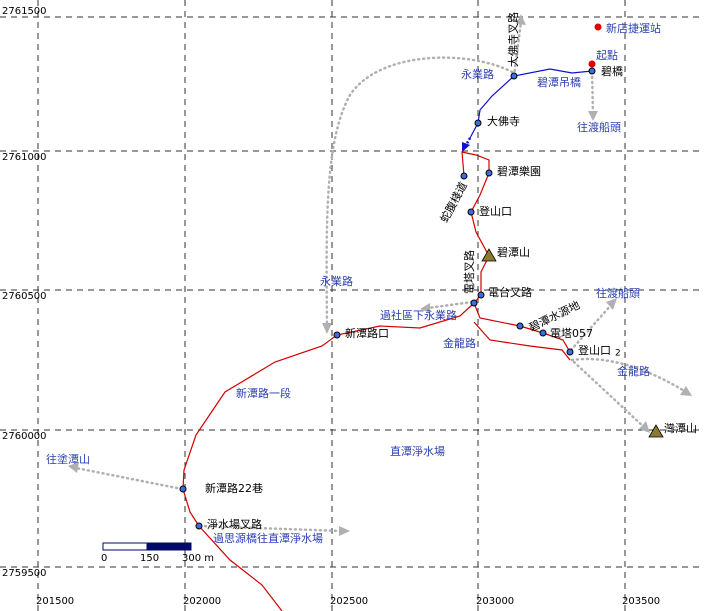 The image size is (704, 611). Describe the element at coordinates (24, 436) in the screenshot. I see `northing-label: 2760000` at that location.